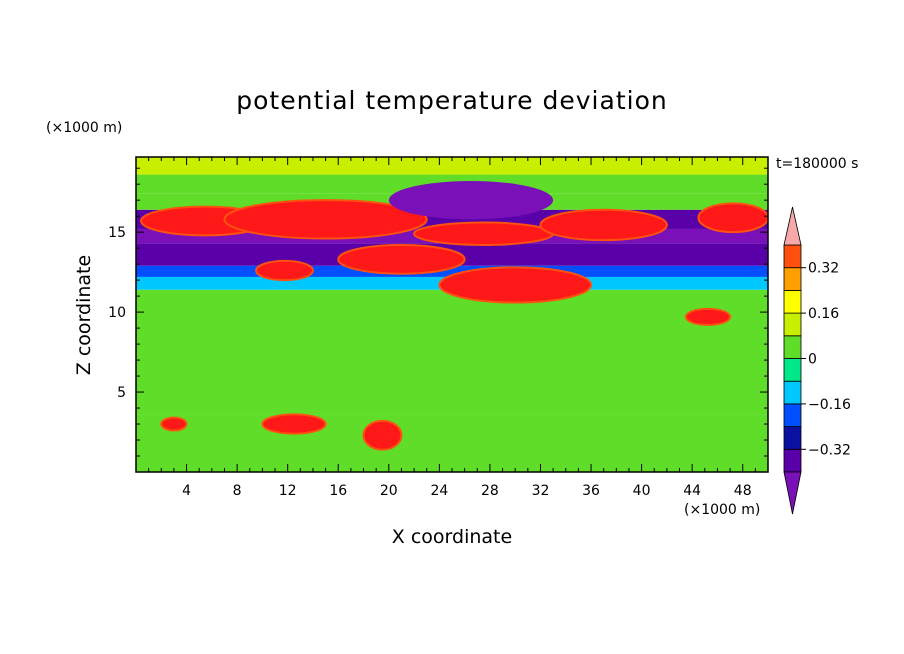 The width and height of the screenshot is (904, 654). Describe the element at coordinates (812, 360) in the screenshot. I see `colorbar-label: 0` at that location.